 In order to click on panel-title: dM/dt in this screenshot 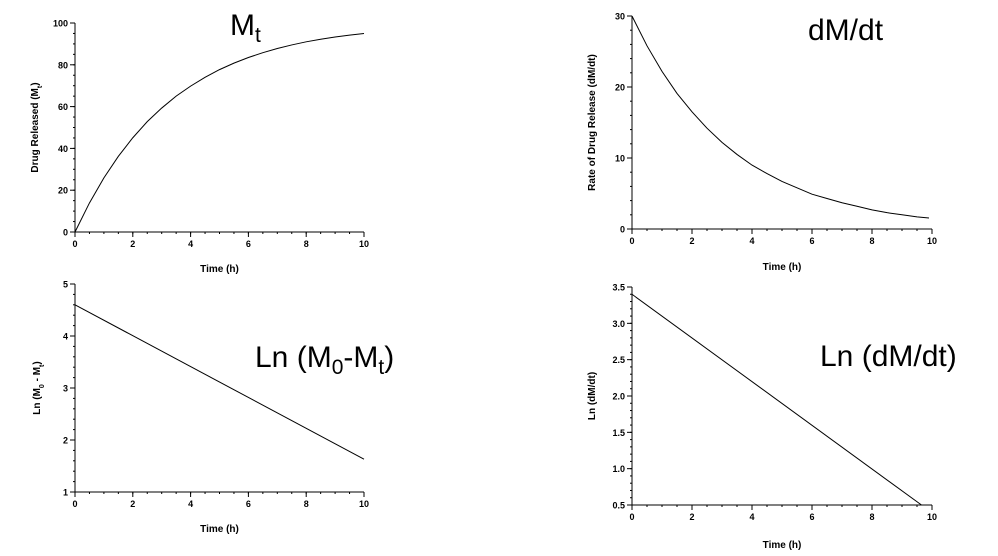, I will do `click(846, 30)`.